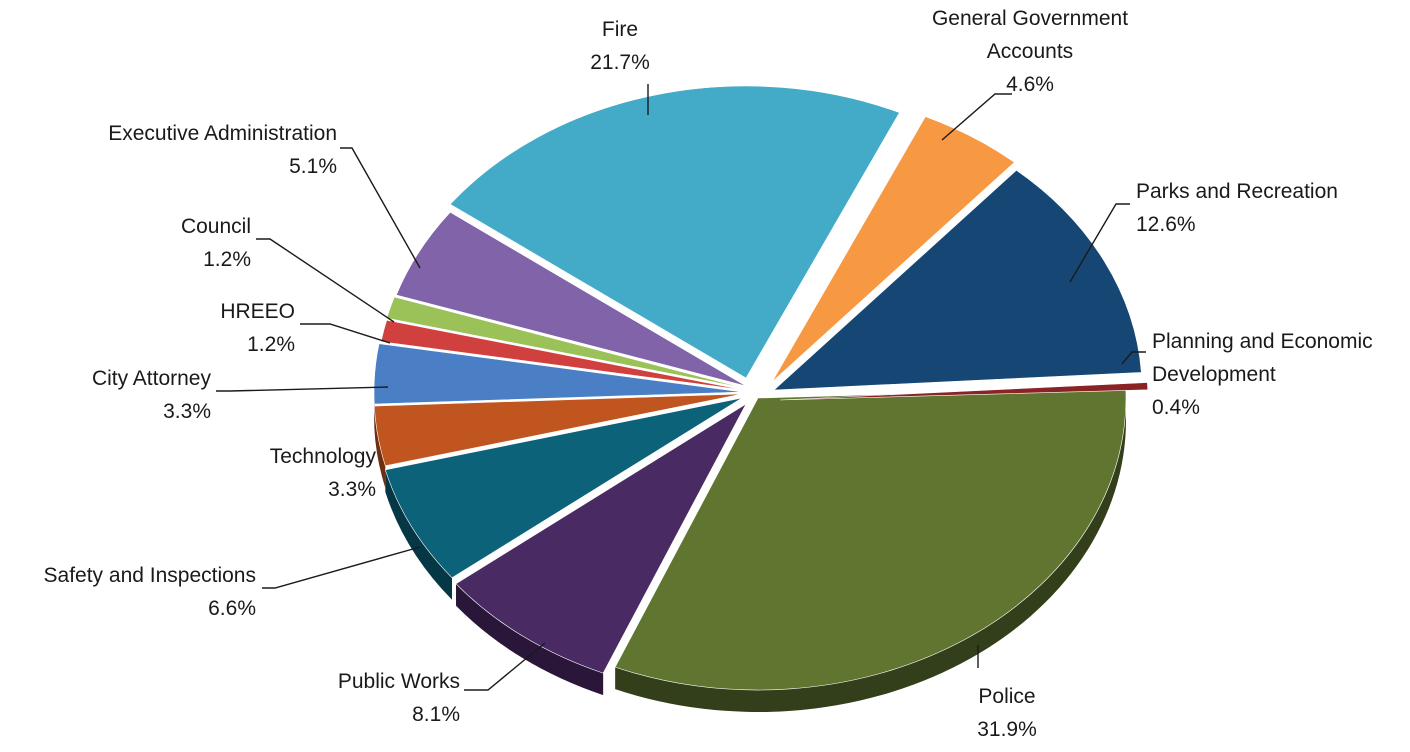 The height and width of the screenshot is (752, 1410). I want to click on slice-label-hreeo: HREEO, so click(257, 311).